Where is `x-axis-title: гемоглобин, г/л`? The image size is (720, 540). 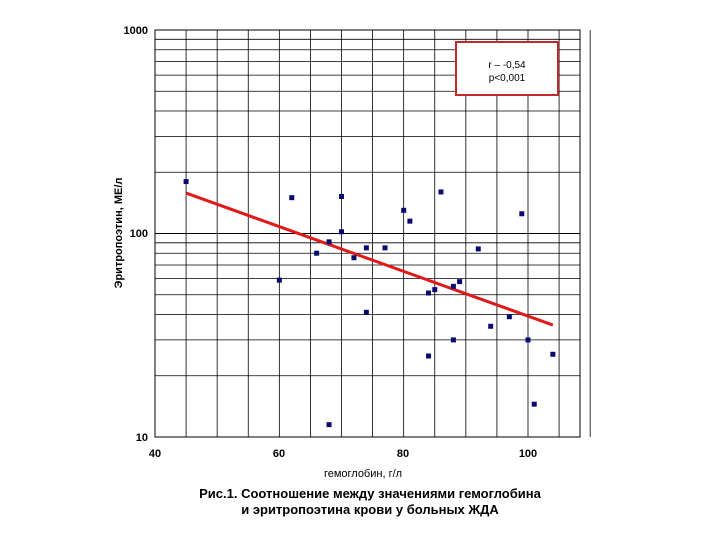
x-axis-title: гемоглобин, г/л is located at coordinates (363, 474).